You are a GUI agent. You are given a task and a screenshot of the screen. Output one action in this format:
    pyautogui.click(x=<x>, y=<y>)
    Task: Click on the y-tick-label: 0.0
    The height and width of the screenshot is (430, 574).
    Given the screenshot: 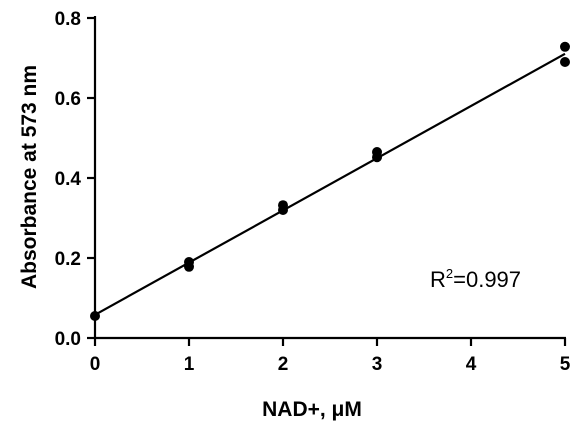 What is the action you would take?
    pyautogui.click(x=68, y=339)
    